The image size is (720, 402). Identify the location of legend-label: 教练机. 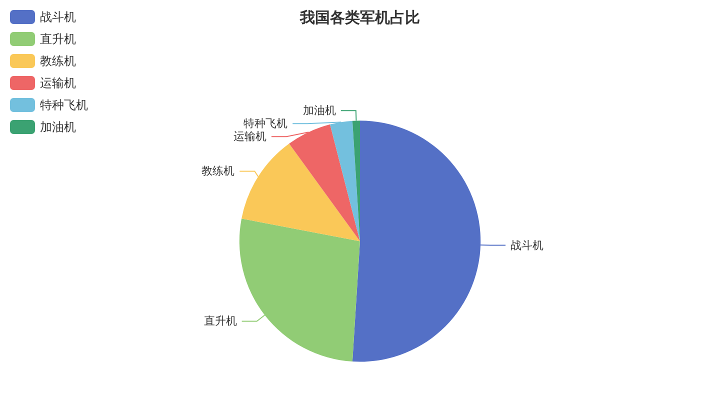
(58, 61).